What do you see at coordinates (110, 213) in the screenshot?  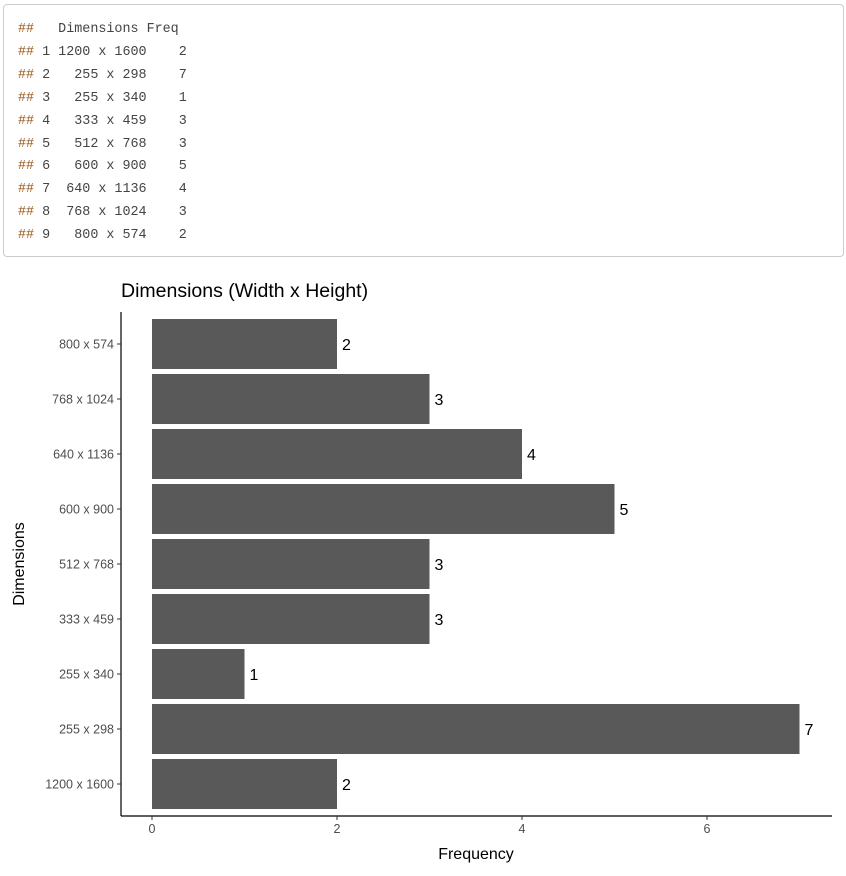 I see `console-row: 8 768 x 1024 3` at bounding box center [110, 213].